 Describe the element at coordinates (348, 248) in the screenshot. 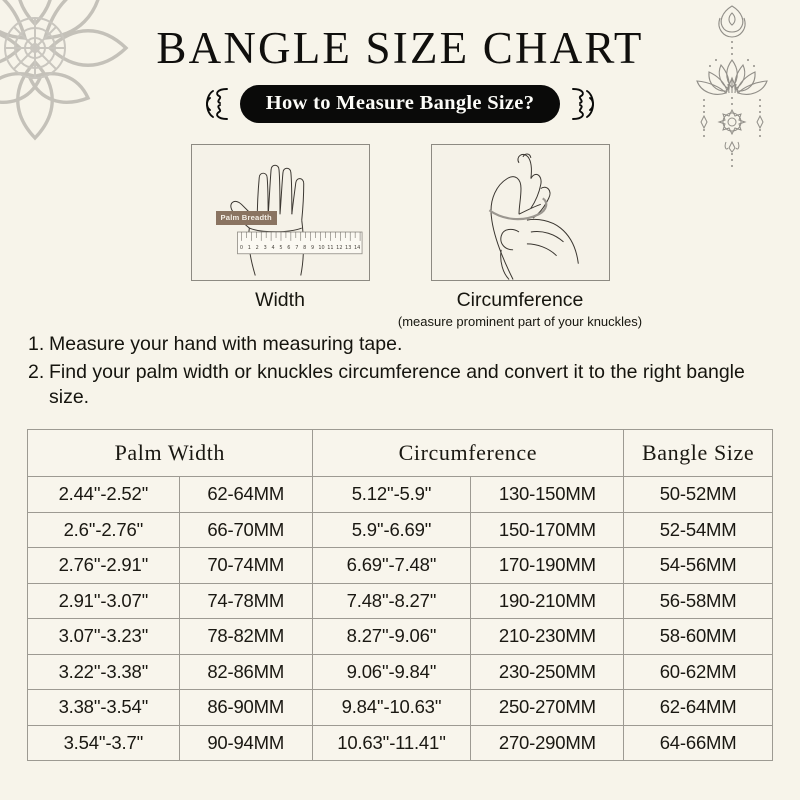

I see `svg-text: 13` at that location.